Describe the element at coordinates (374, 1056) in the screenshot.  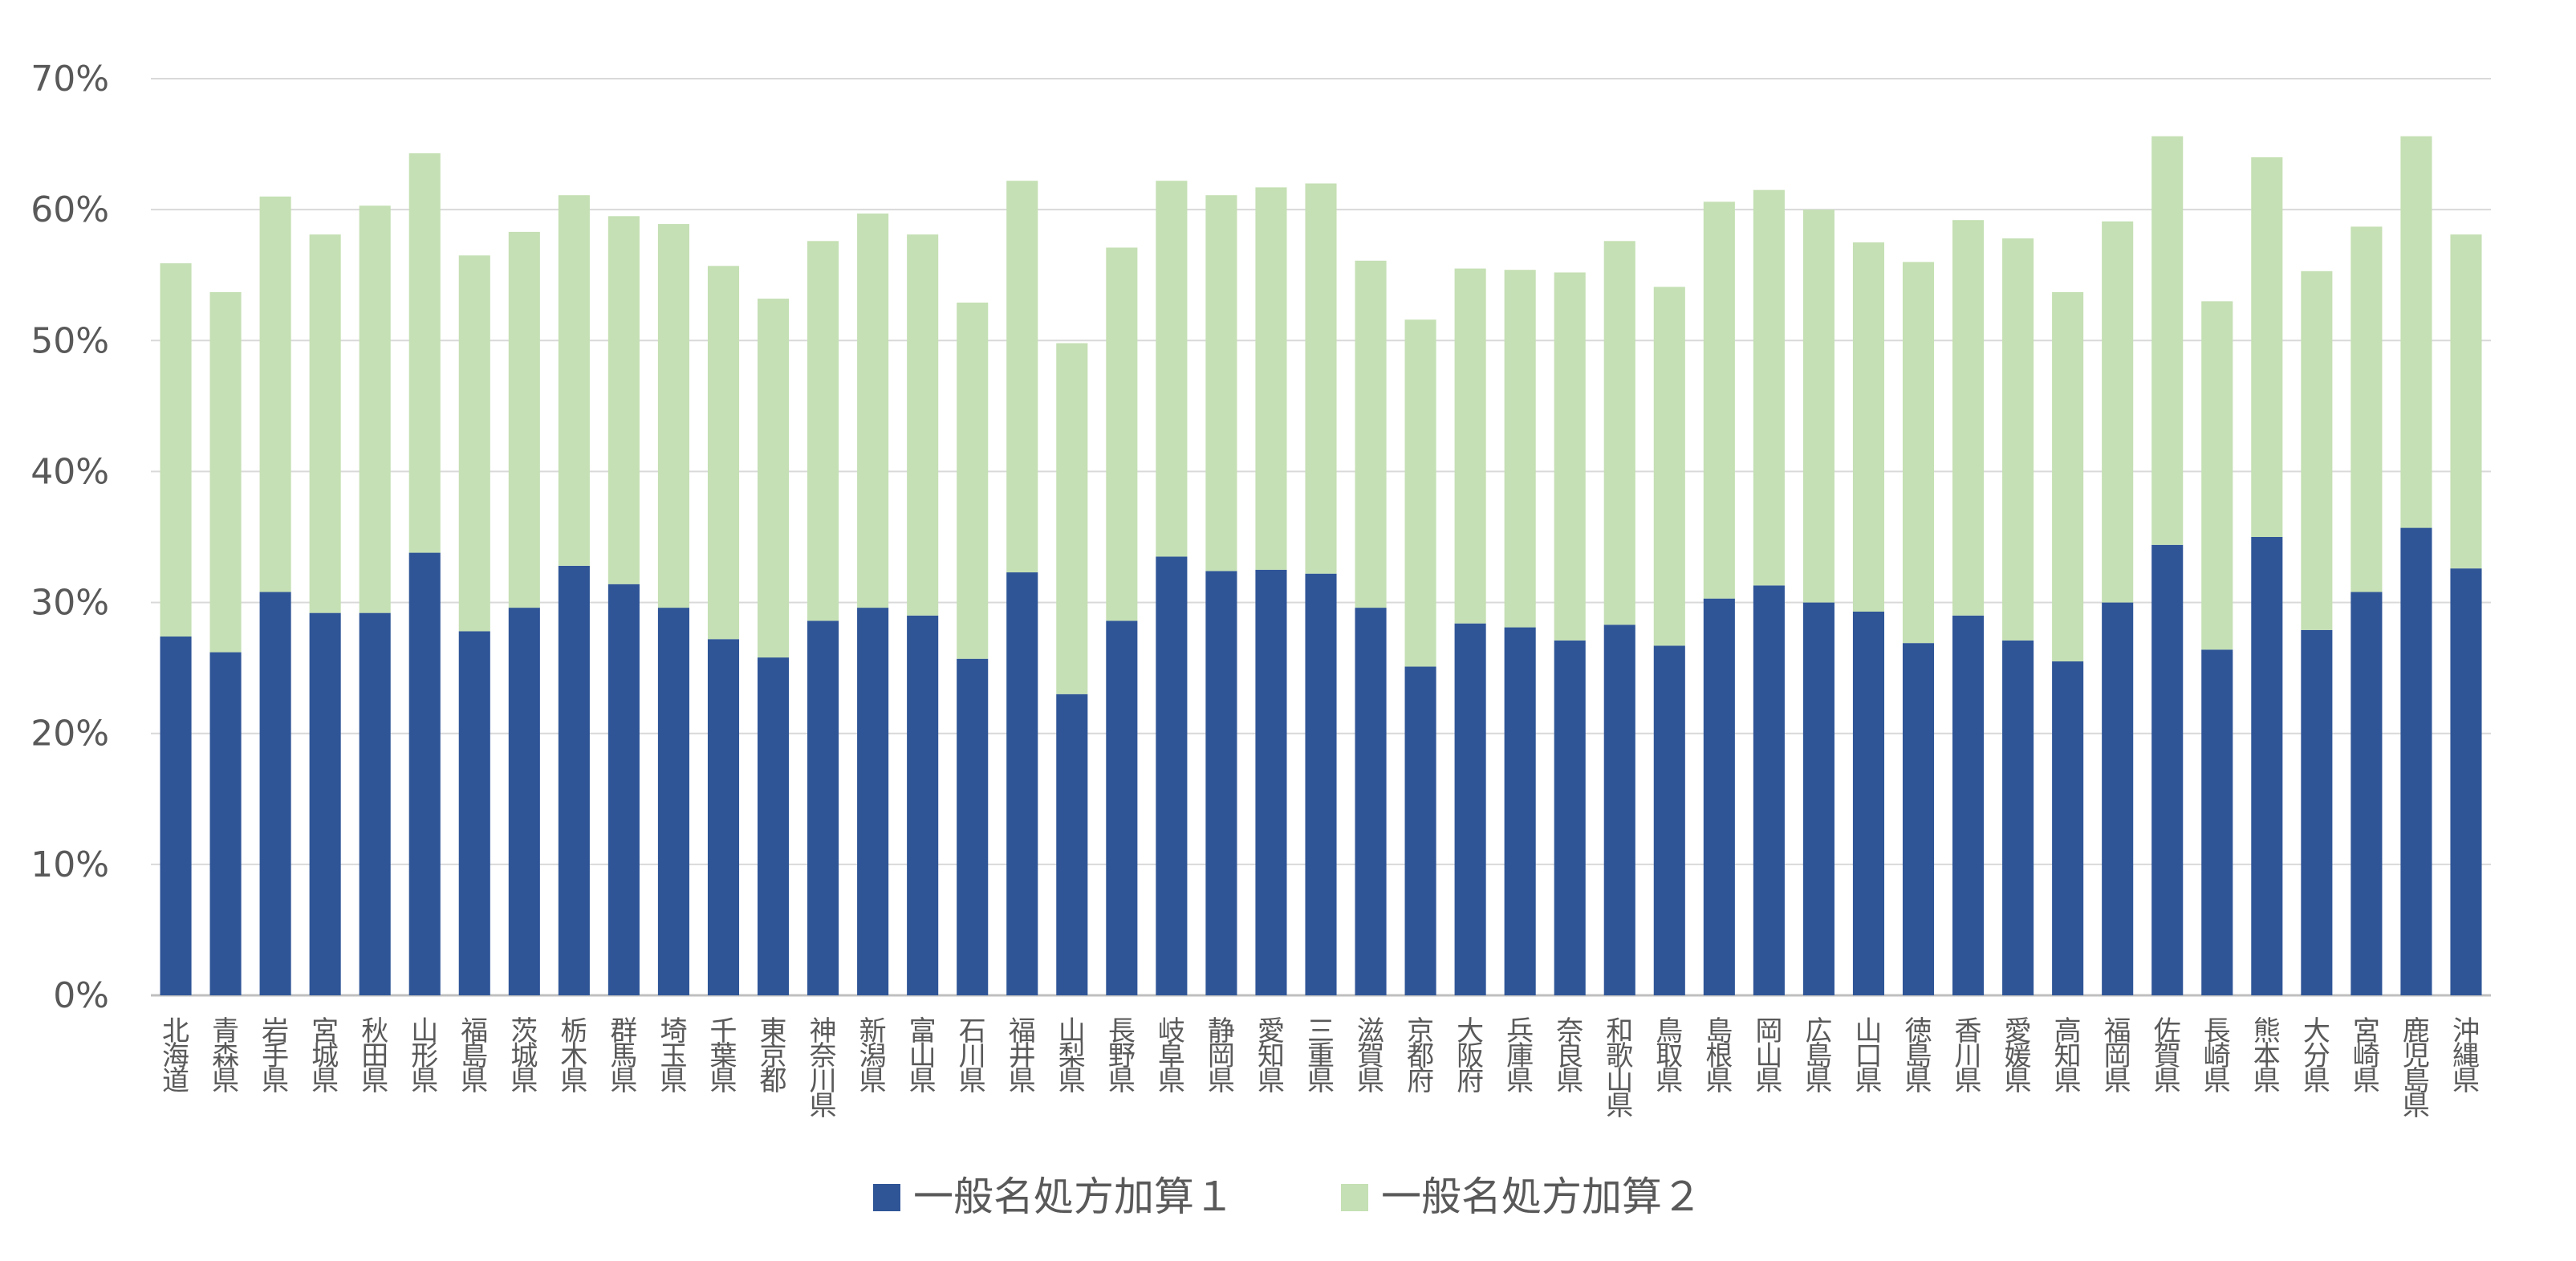
I see `x-tick-label: 秋田県` at that location.